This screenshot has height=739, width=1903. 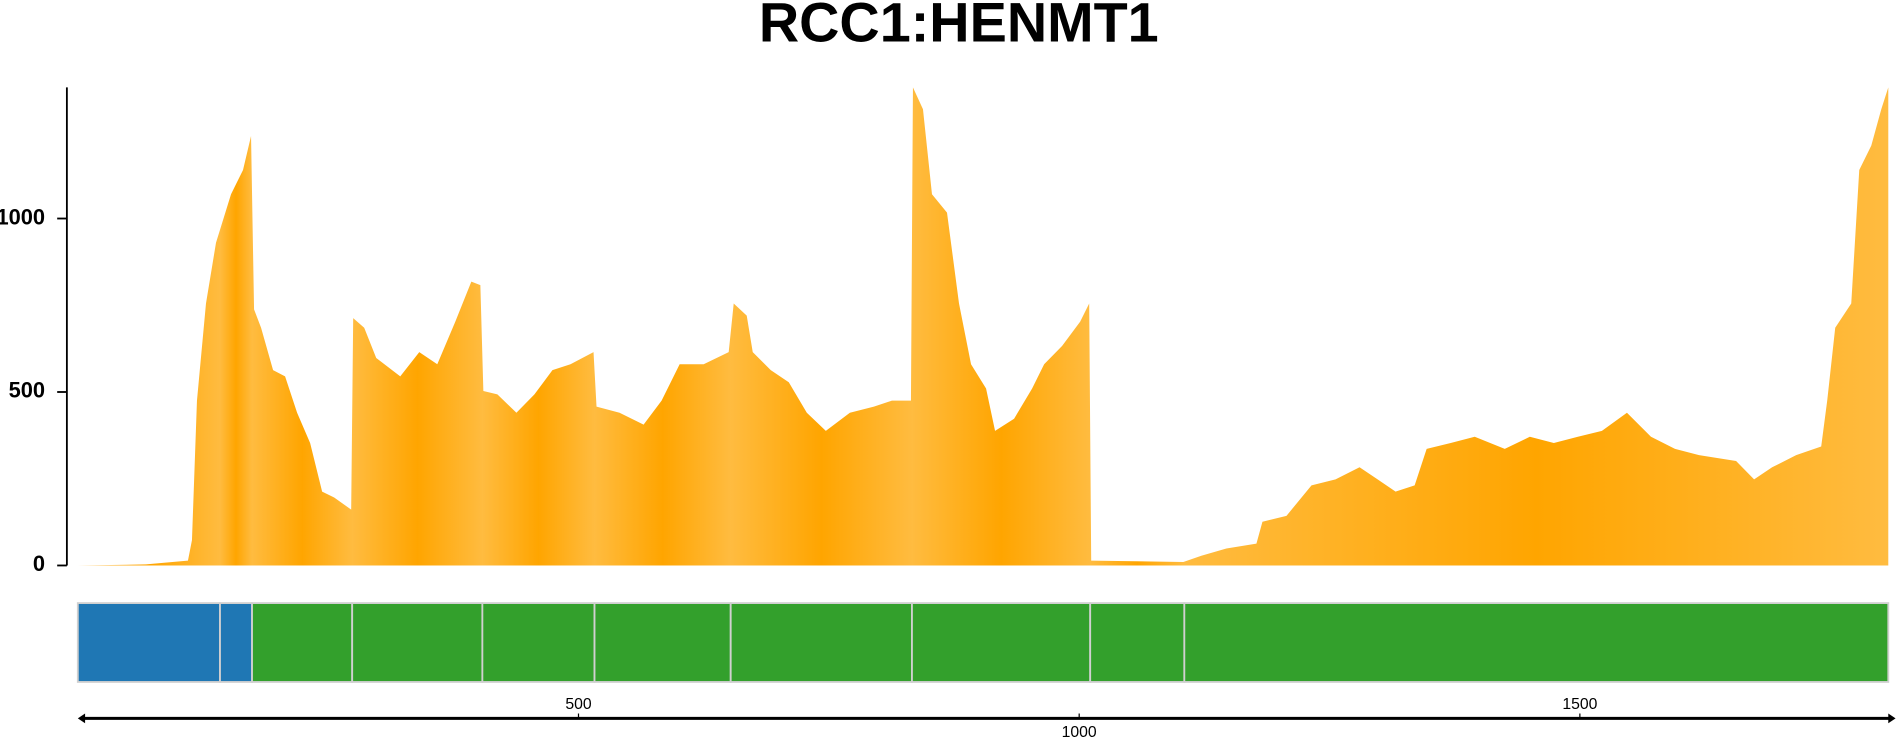 What do you see at coordinates (578, 704) in the screenshot?
I see `x-tick-label: 500` at bounding box center [578, 704].